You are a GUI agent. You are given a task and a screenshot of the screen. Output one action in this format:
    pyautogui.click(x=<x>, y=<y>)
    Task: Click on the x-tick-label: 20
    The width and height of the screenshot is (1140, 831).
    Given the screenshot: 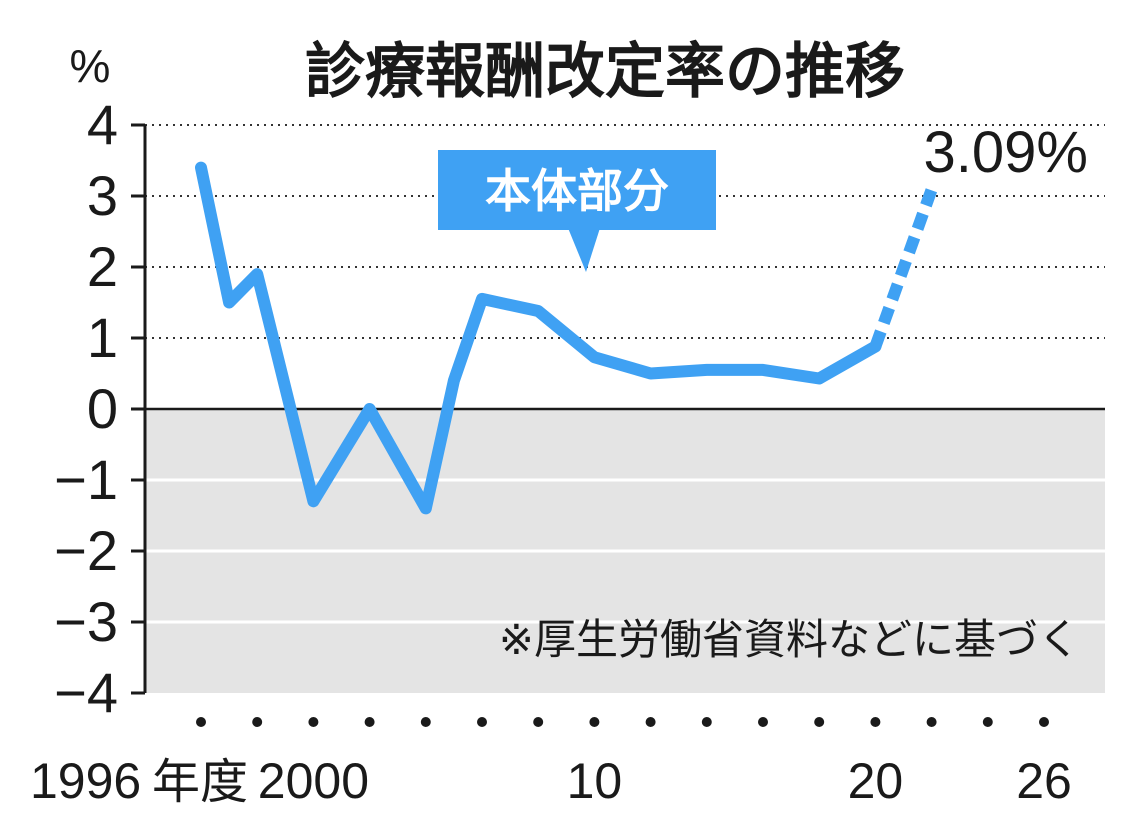 What is the action you would take?
    pyautogui.click(x=876, y=781)
    